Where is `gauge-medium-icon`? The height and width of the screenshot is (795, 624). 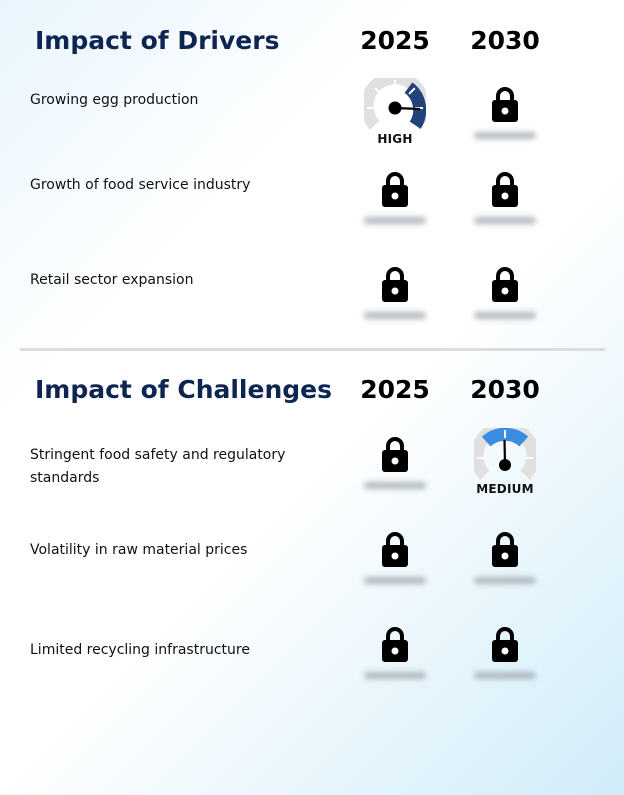 gauge-medium-icon is located at coordinates (505, 454).